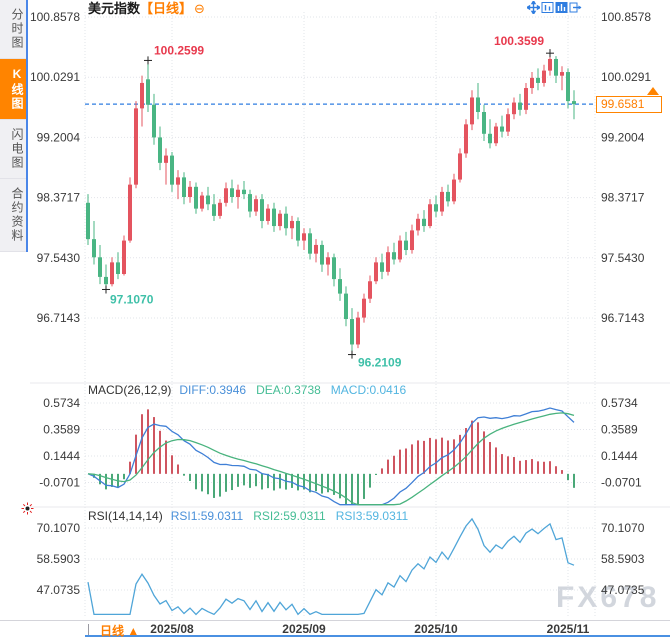 This screenshot has width=670, height=637. I want to click on watermark: FX678, so click(608, 597).